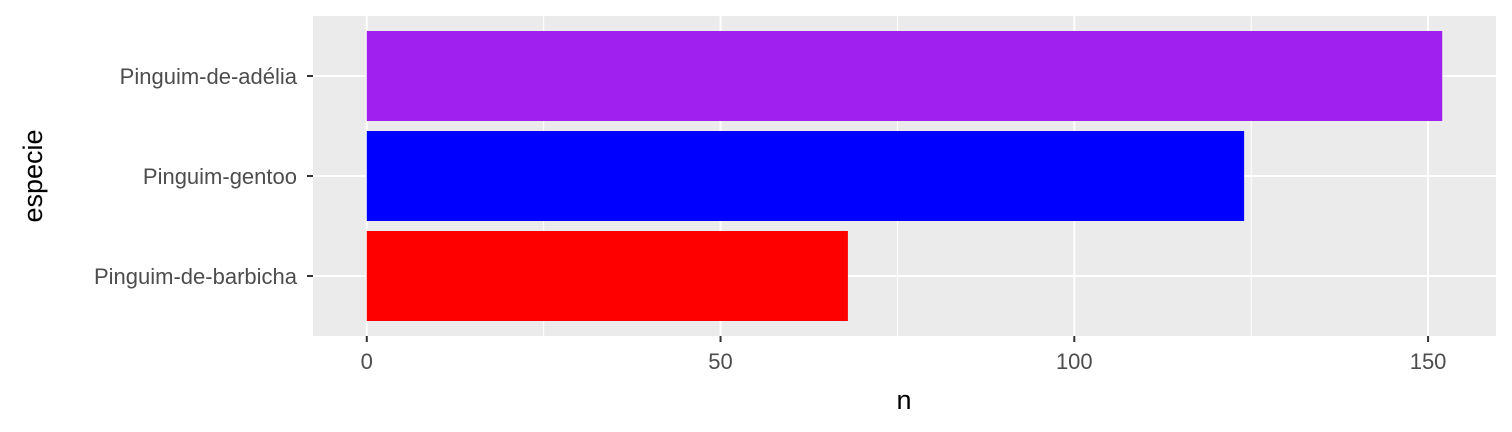 This screenshot has height=432, width=1512. Describe the element at coordinates (367, 361) in the screenshot. I see `x-tick-label: 0` at that location.